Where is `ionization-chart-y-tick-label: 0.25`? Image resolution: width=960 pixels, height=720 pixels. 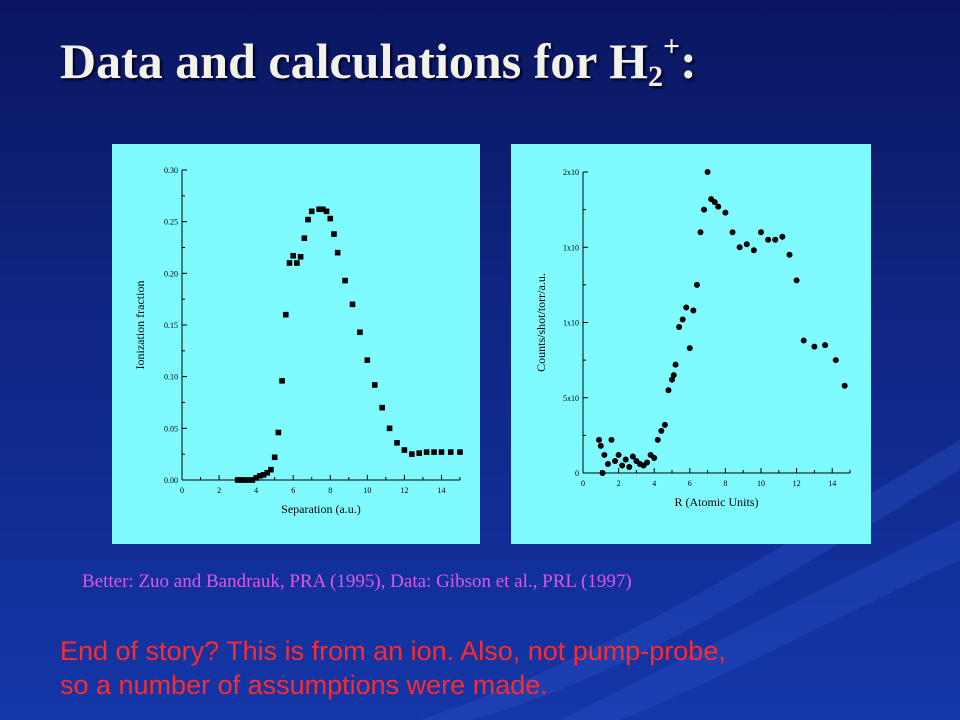 ionization-chart-y-tick-label: 0.25 is located at coordinates (171, 222).